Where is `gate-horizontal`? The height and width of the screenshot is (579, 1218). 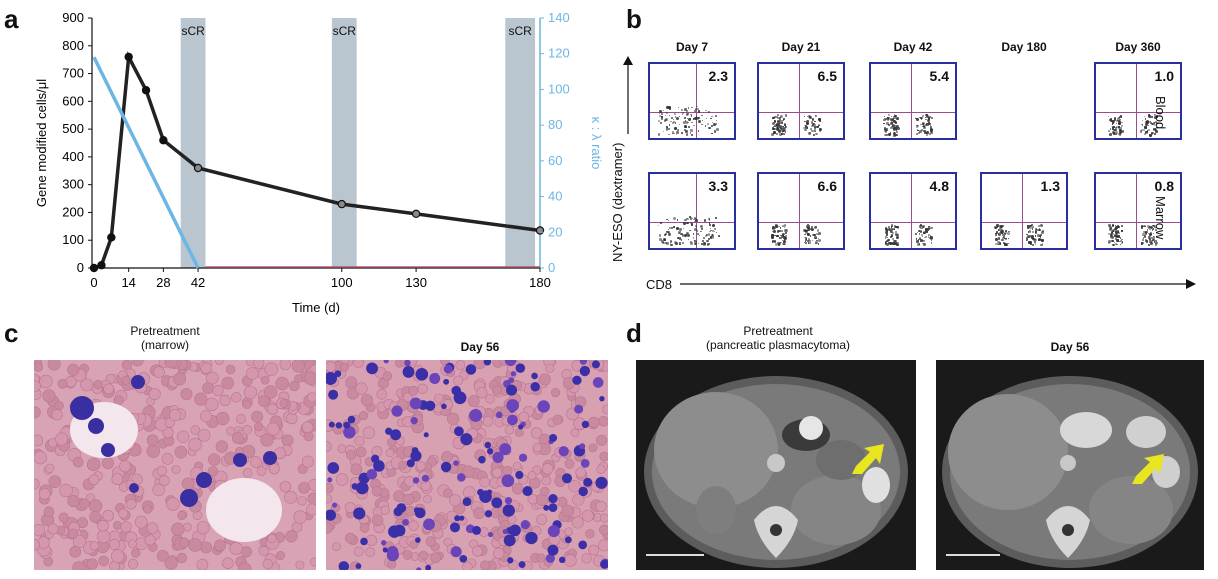
gate-horizontal is located at coordinates (913, 112).